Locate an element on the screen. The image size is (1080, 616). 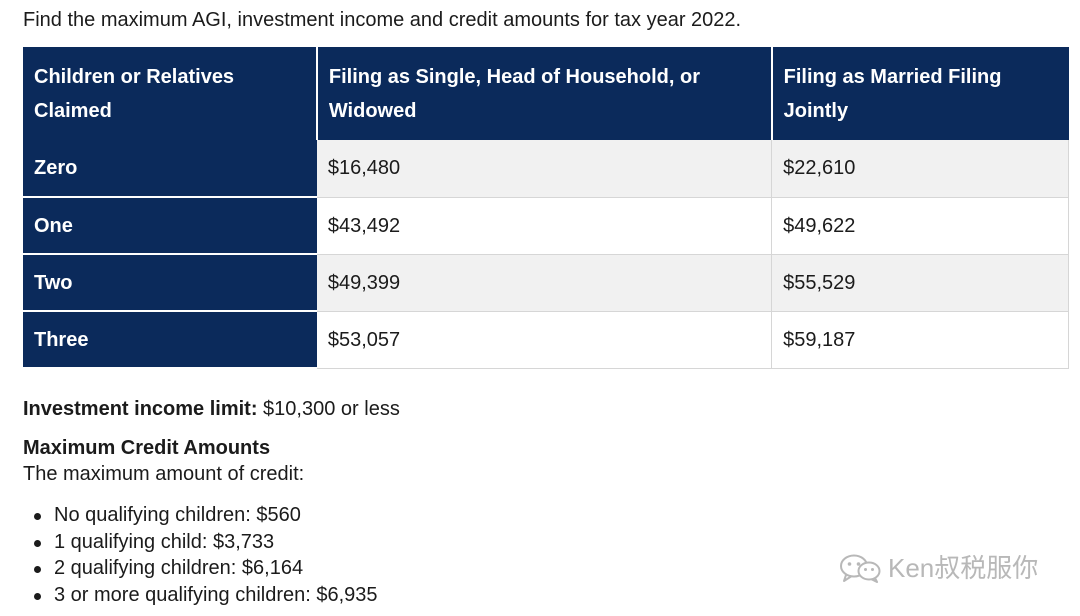
single-value-one: $43,492 is located at coordinates (544, 226).